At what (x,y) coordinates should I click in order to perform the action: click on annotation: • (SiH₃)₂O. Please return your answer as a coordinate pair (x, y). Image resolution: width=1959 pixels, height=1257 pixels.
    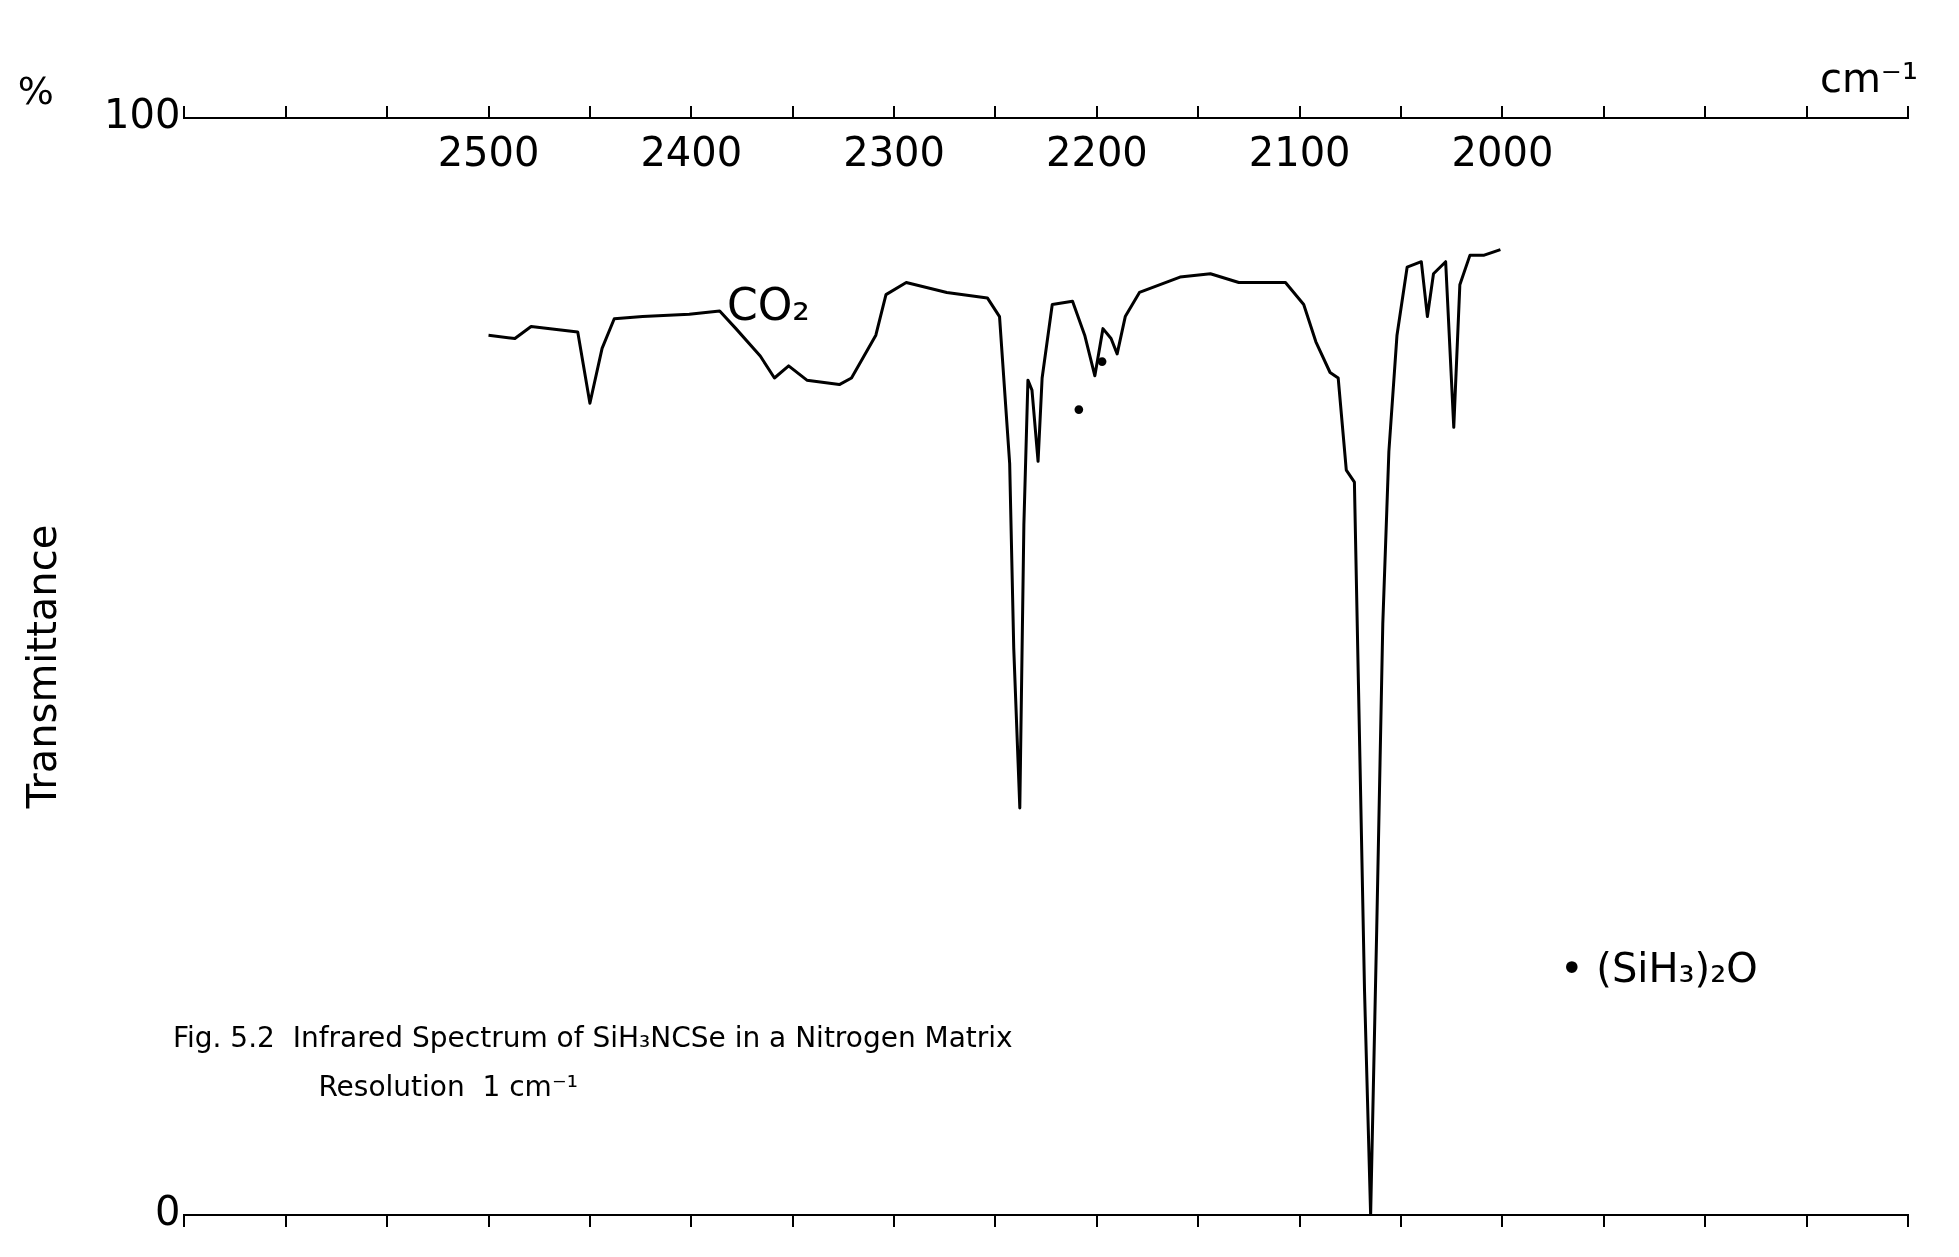
    Looking at the image, I should click on (1659, 967).